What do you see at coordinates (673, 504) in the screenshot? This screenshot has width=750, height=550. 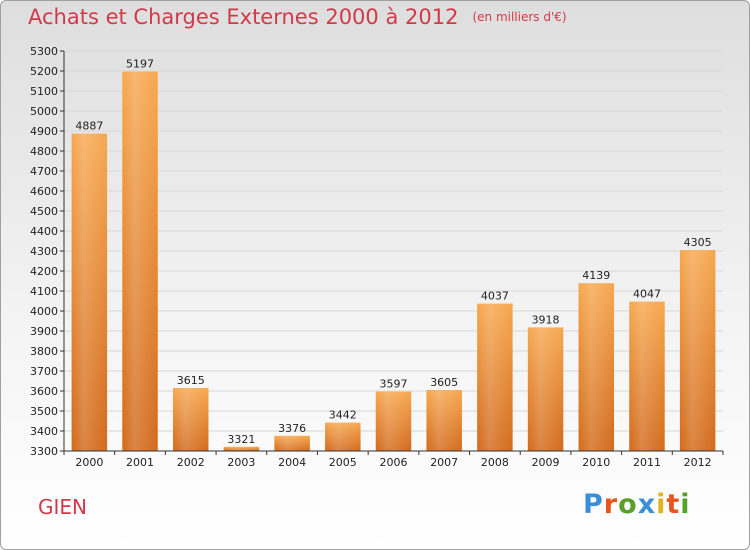 I see `logo-letter: t` at bounding box center [673, 504].